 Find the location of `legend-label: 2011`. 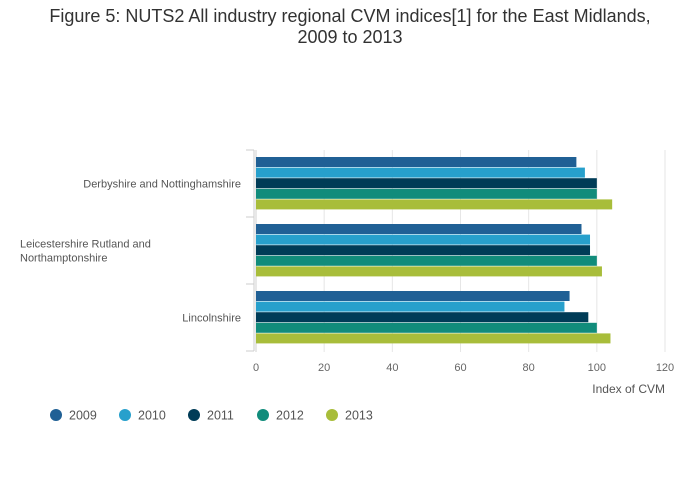

legend-label: 2011 is located at coordinates (220, 416).